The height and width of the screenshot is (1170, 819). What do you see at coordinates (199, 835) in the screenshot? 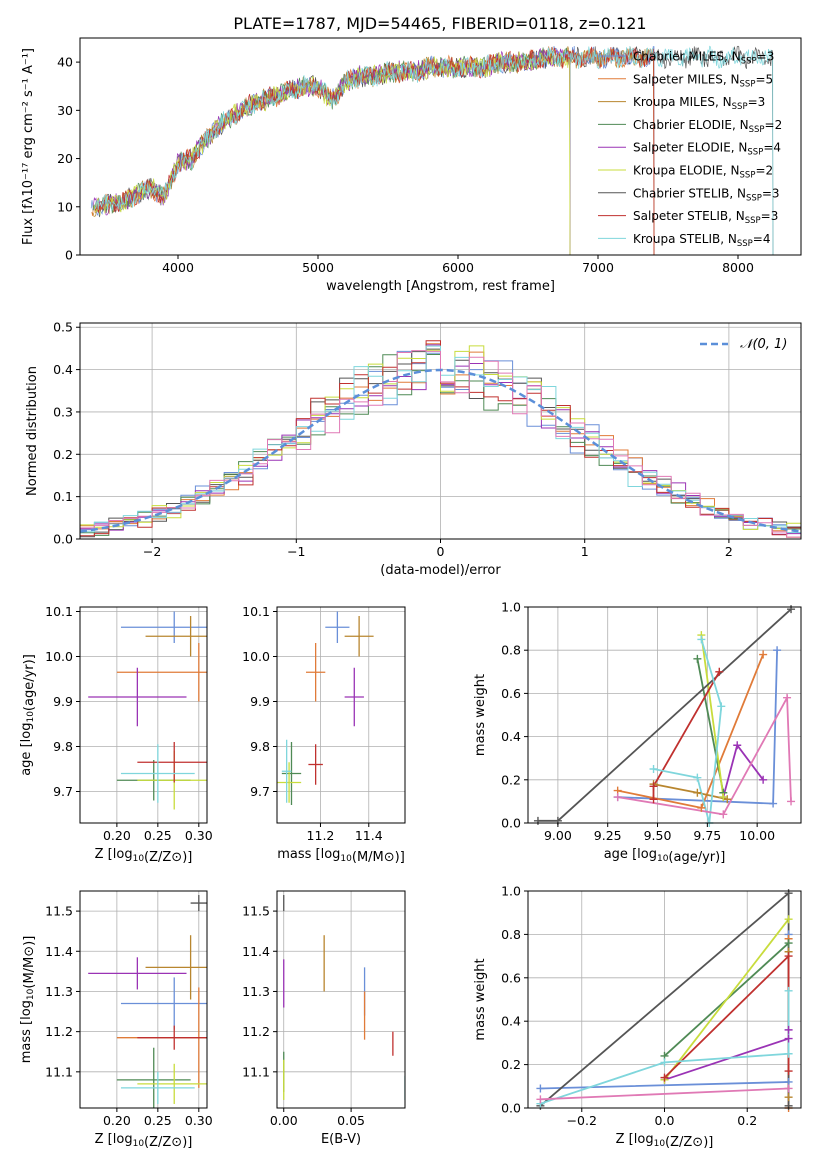
I see `tick-label-x: 0.30` at bounding box center [199, 835].